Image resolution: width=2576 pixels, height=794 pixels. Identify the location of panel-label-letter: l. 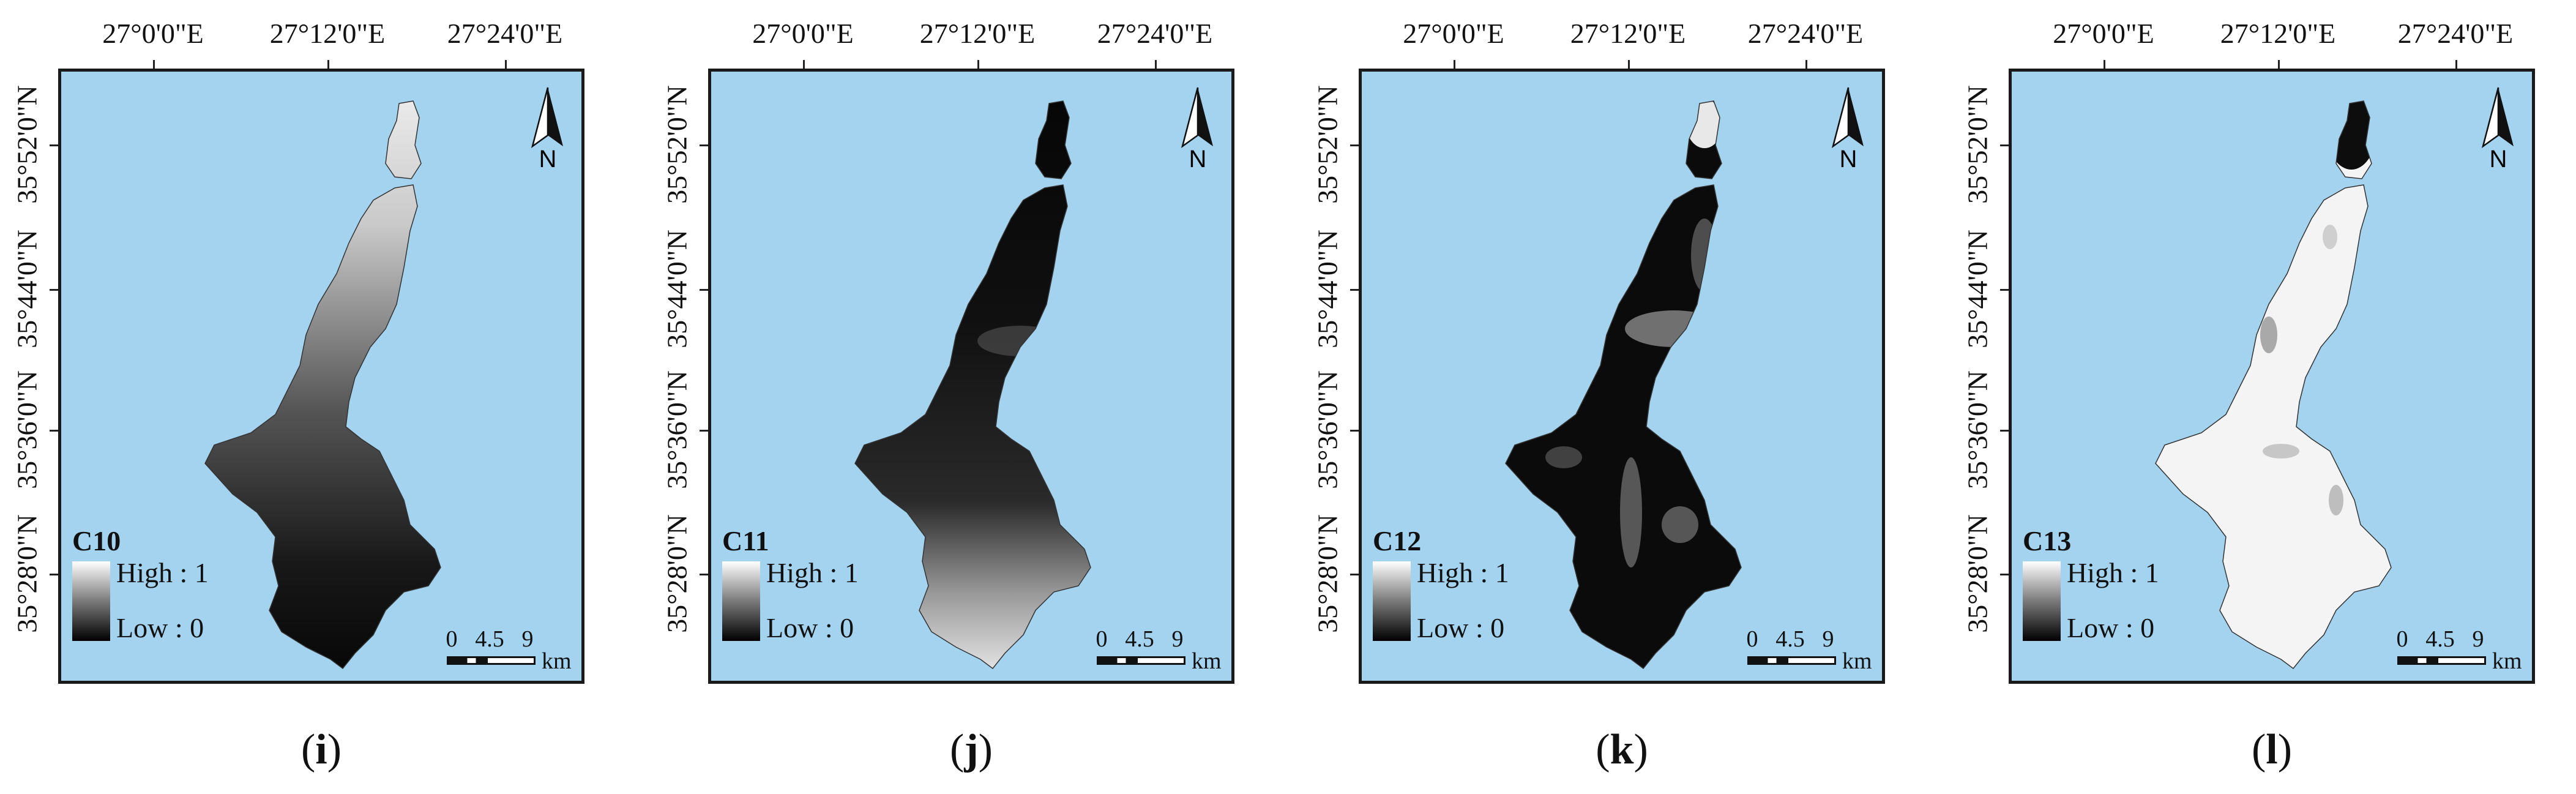
(2272, 749).